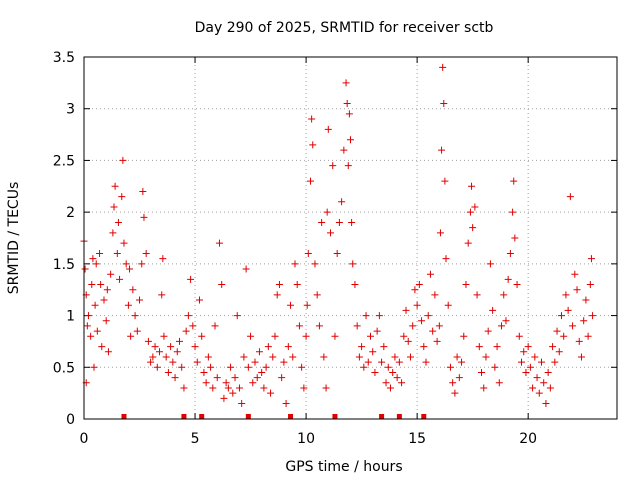  What do you see at coordinates (14, 238) in the screenshot?
I see `y-axis-label: SRMTID / TECUs` at bounding box center [14, 238].